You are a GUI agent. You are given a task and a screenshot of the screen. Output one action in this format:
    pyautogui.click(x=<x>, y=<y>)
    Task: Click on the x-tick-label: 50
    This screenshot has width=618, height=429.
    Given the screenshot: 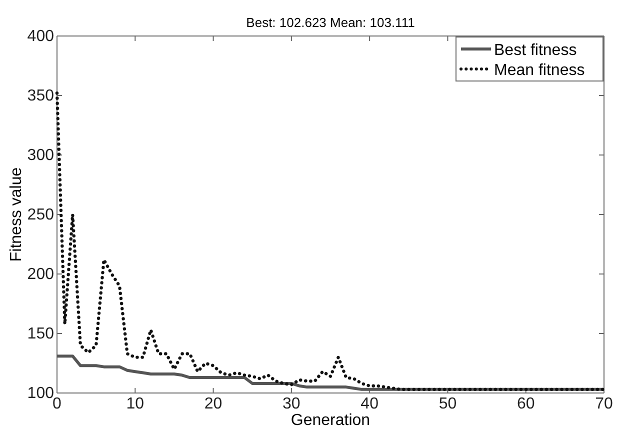 What is the action you would take?
    pyautogui.click(x=447, y=403)
    